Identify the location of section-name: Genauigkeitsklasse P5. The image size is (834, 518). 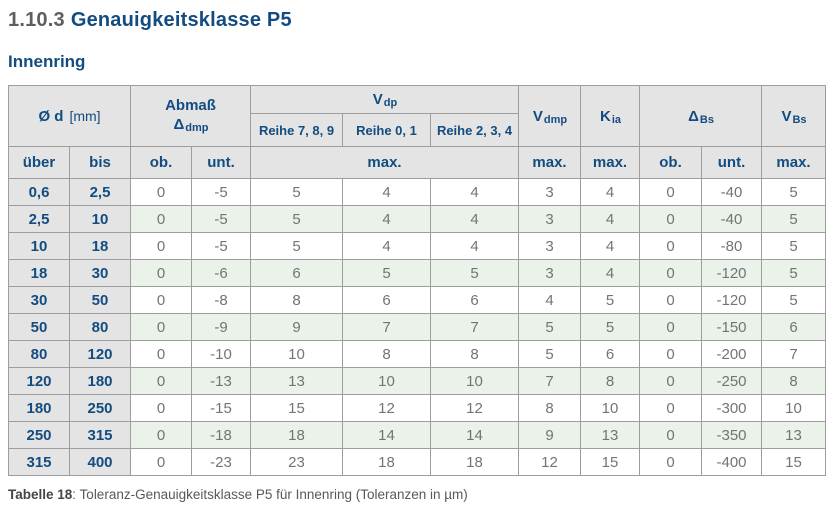
(181, 20).